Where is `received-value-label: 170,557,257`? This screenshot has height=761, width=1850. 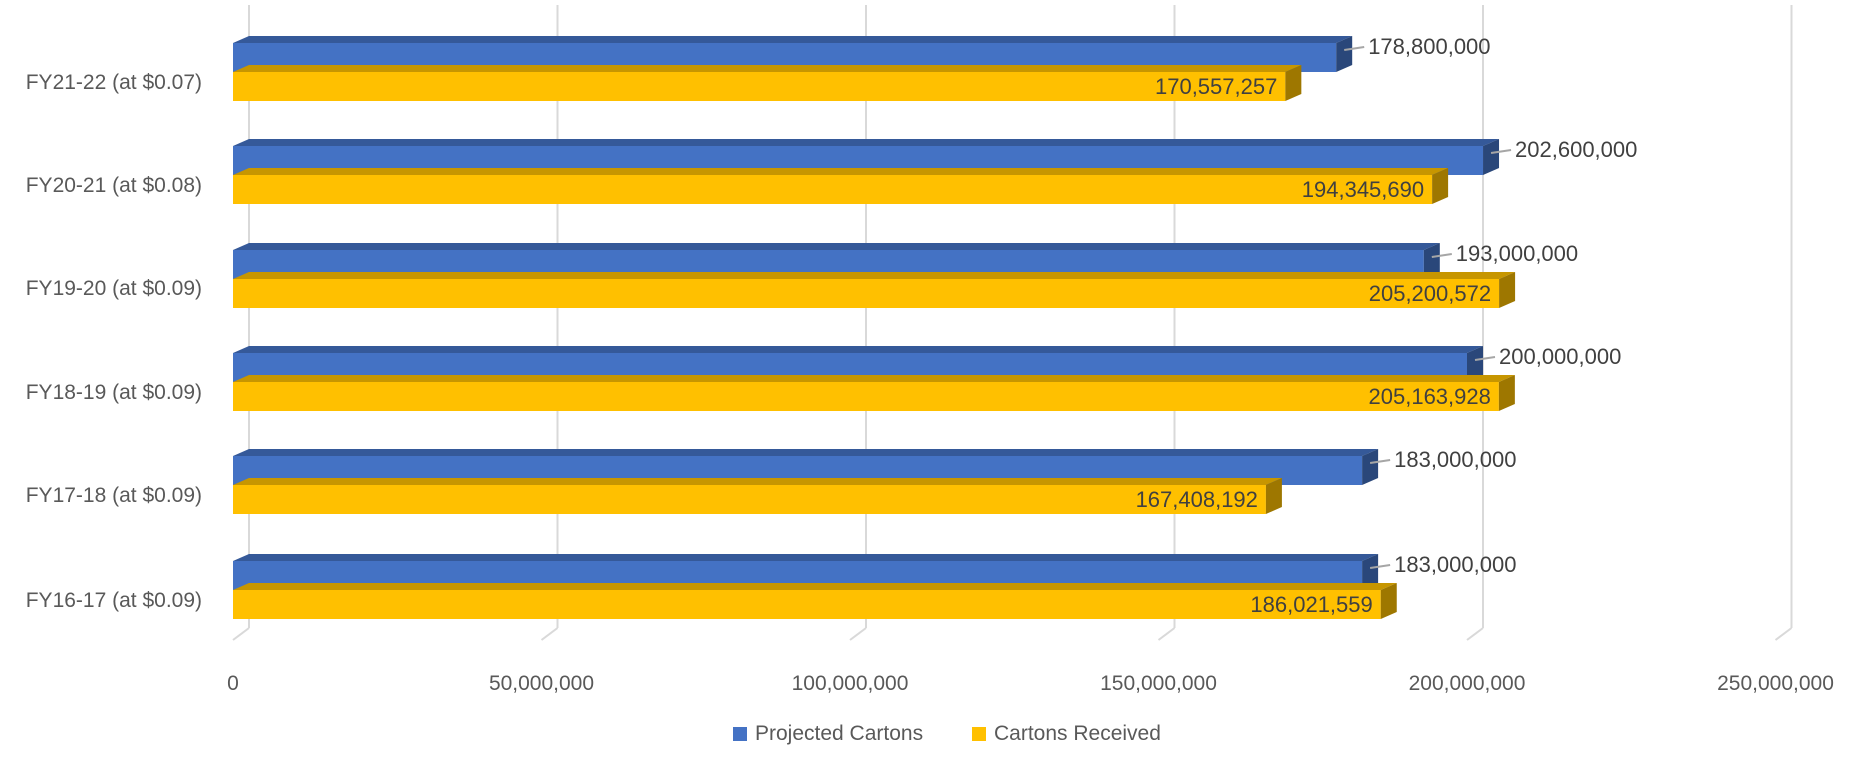 received-value-label: 170,557,257 is located at coordinates (1216, 86).